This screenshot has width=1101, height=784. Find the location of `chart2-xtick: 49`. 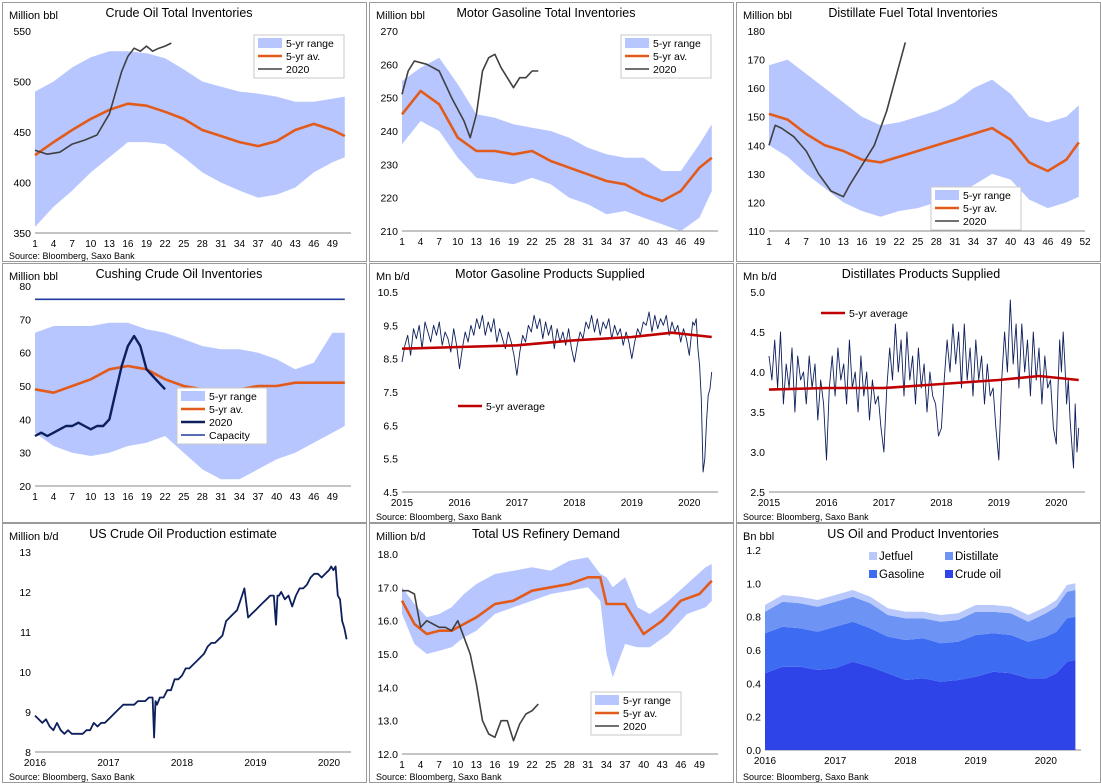

chart2-xtick: 49 is located at coordinates (1067, 242).